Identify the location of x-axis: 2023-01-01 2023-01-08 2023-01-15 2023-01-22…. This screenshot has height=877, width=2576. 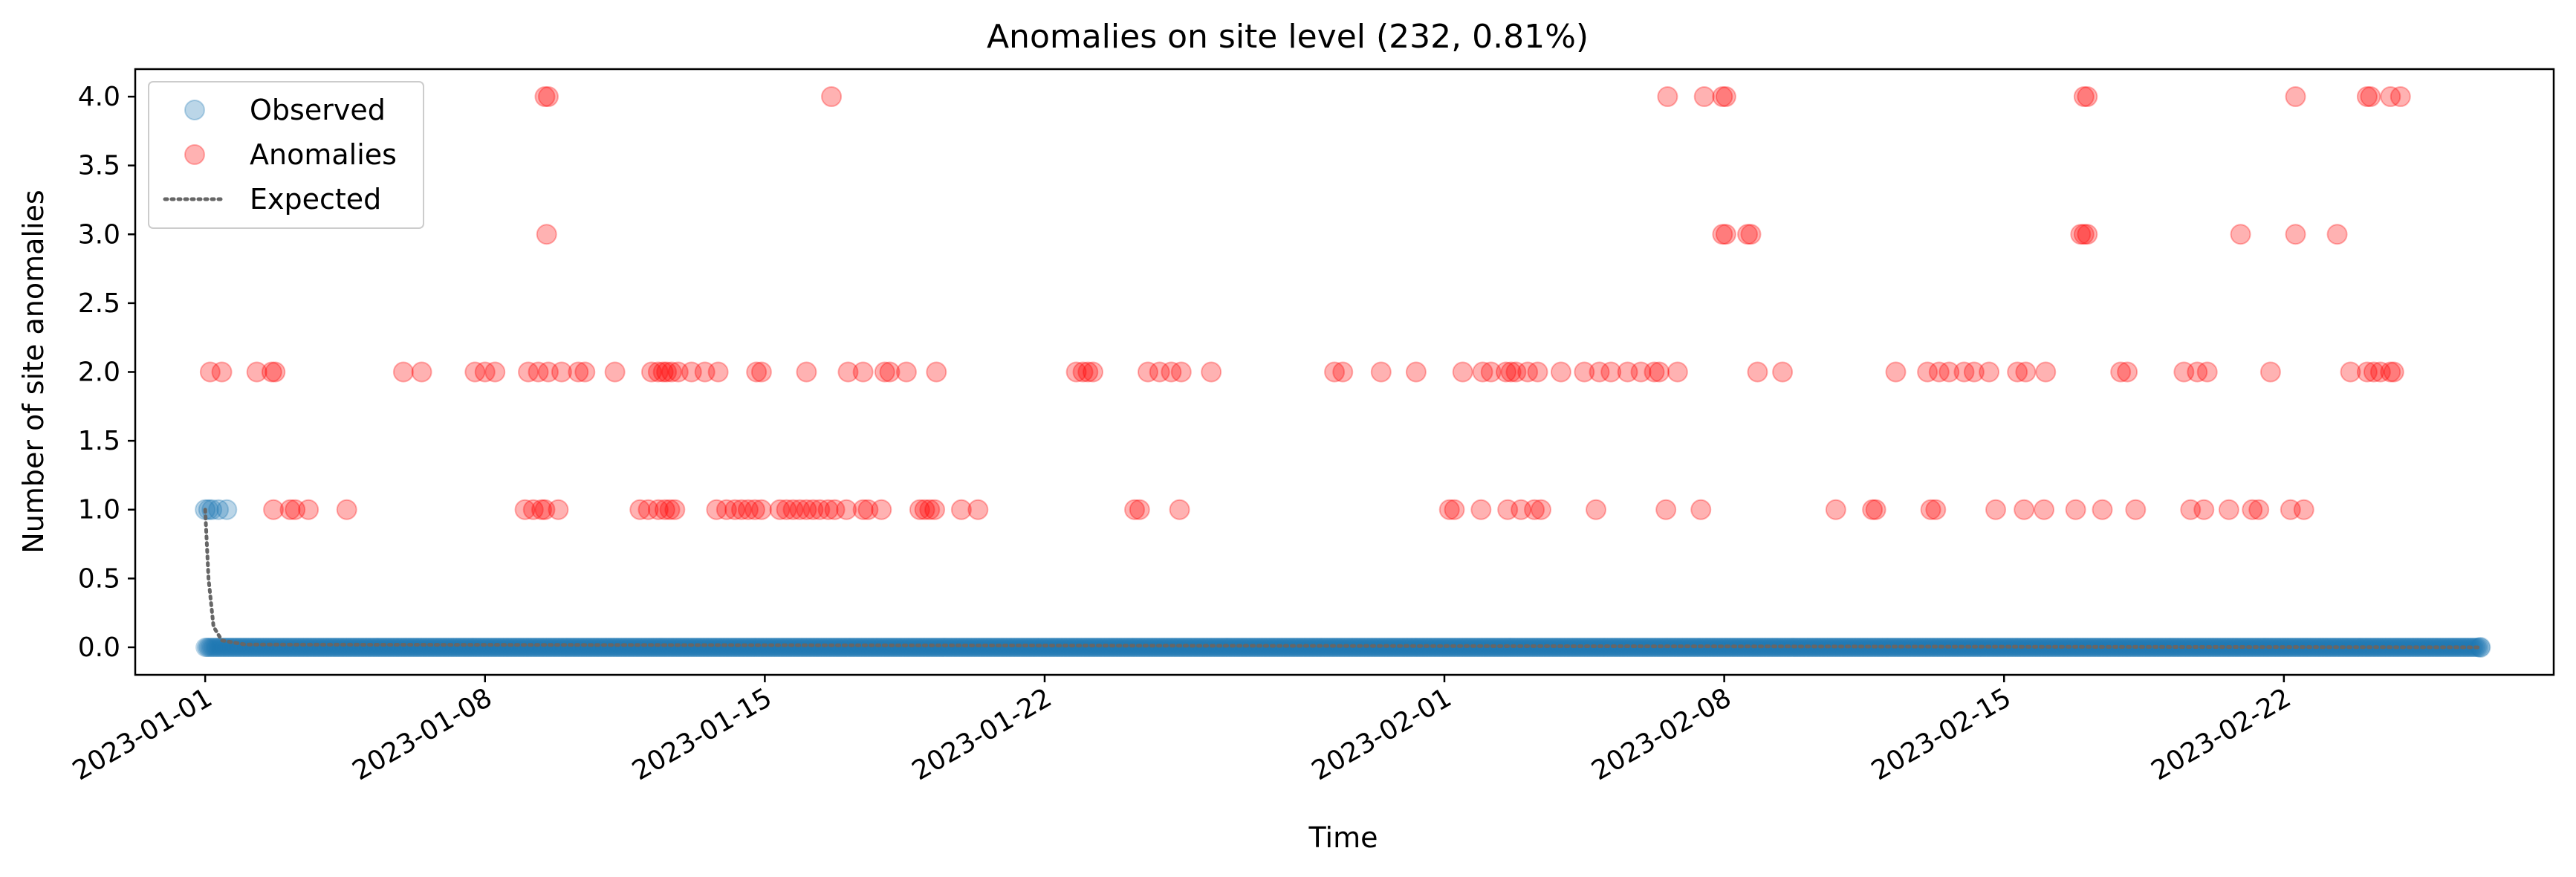
(1182, 730).